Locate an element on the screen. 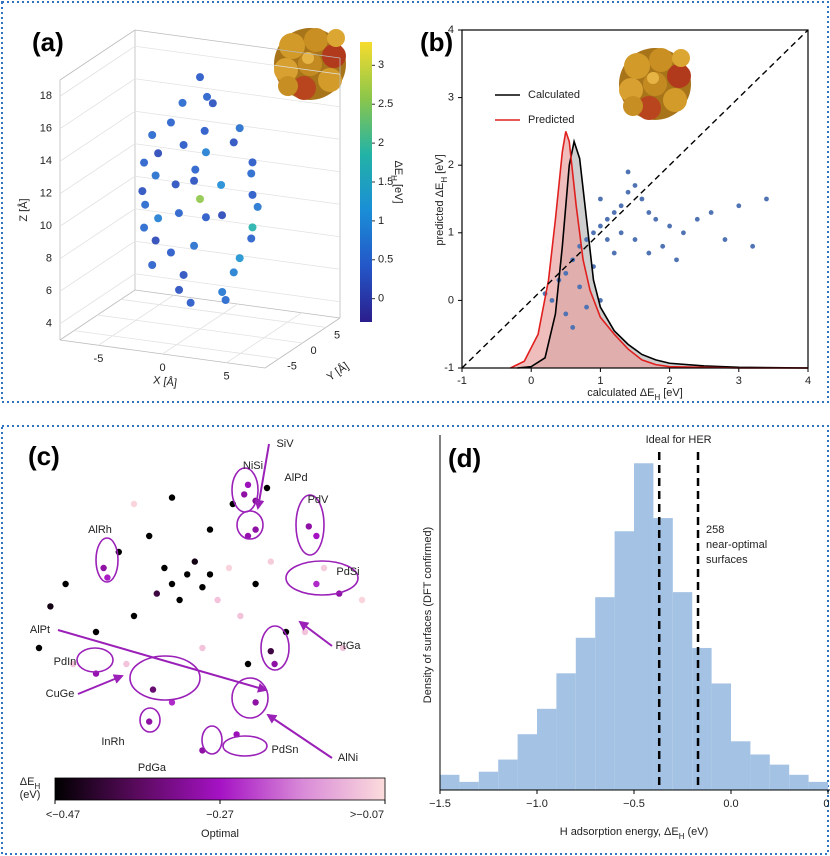  colorbar-tick-label: >−0.07 is located at coordinates (367, 815).